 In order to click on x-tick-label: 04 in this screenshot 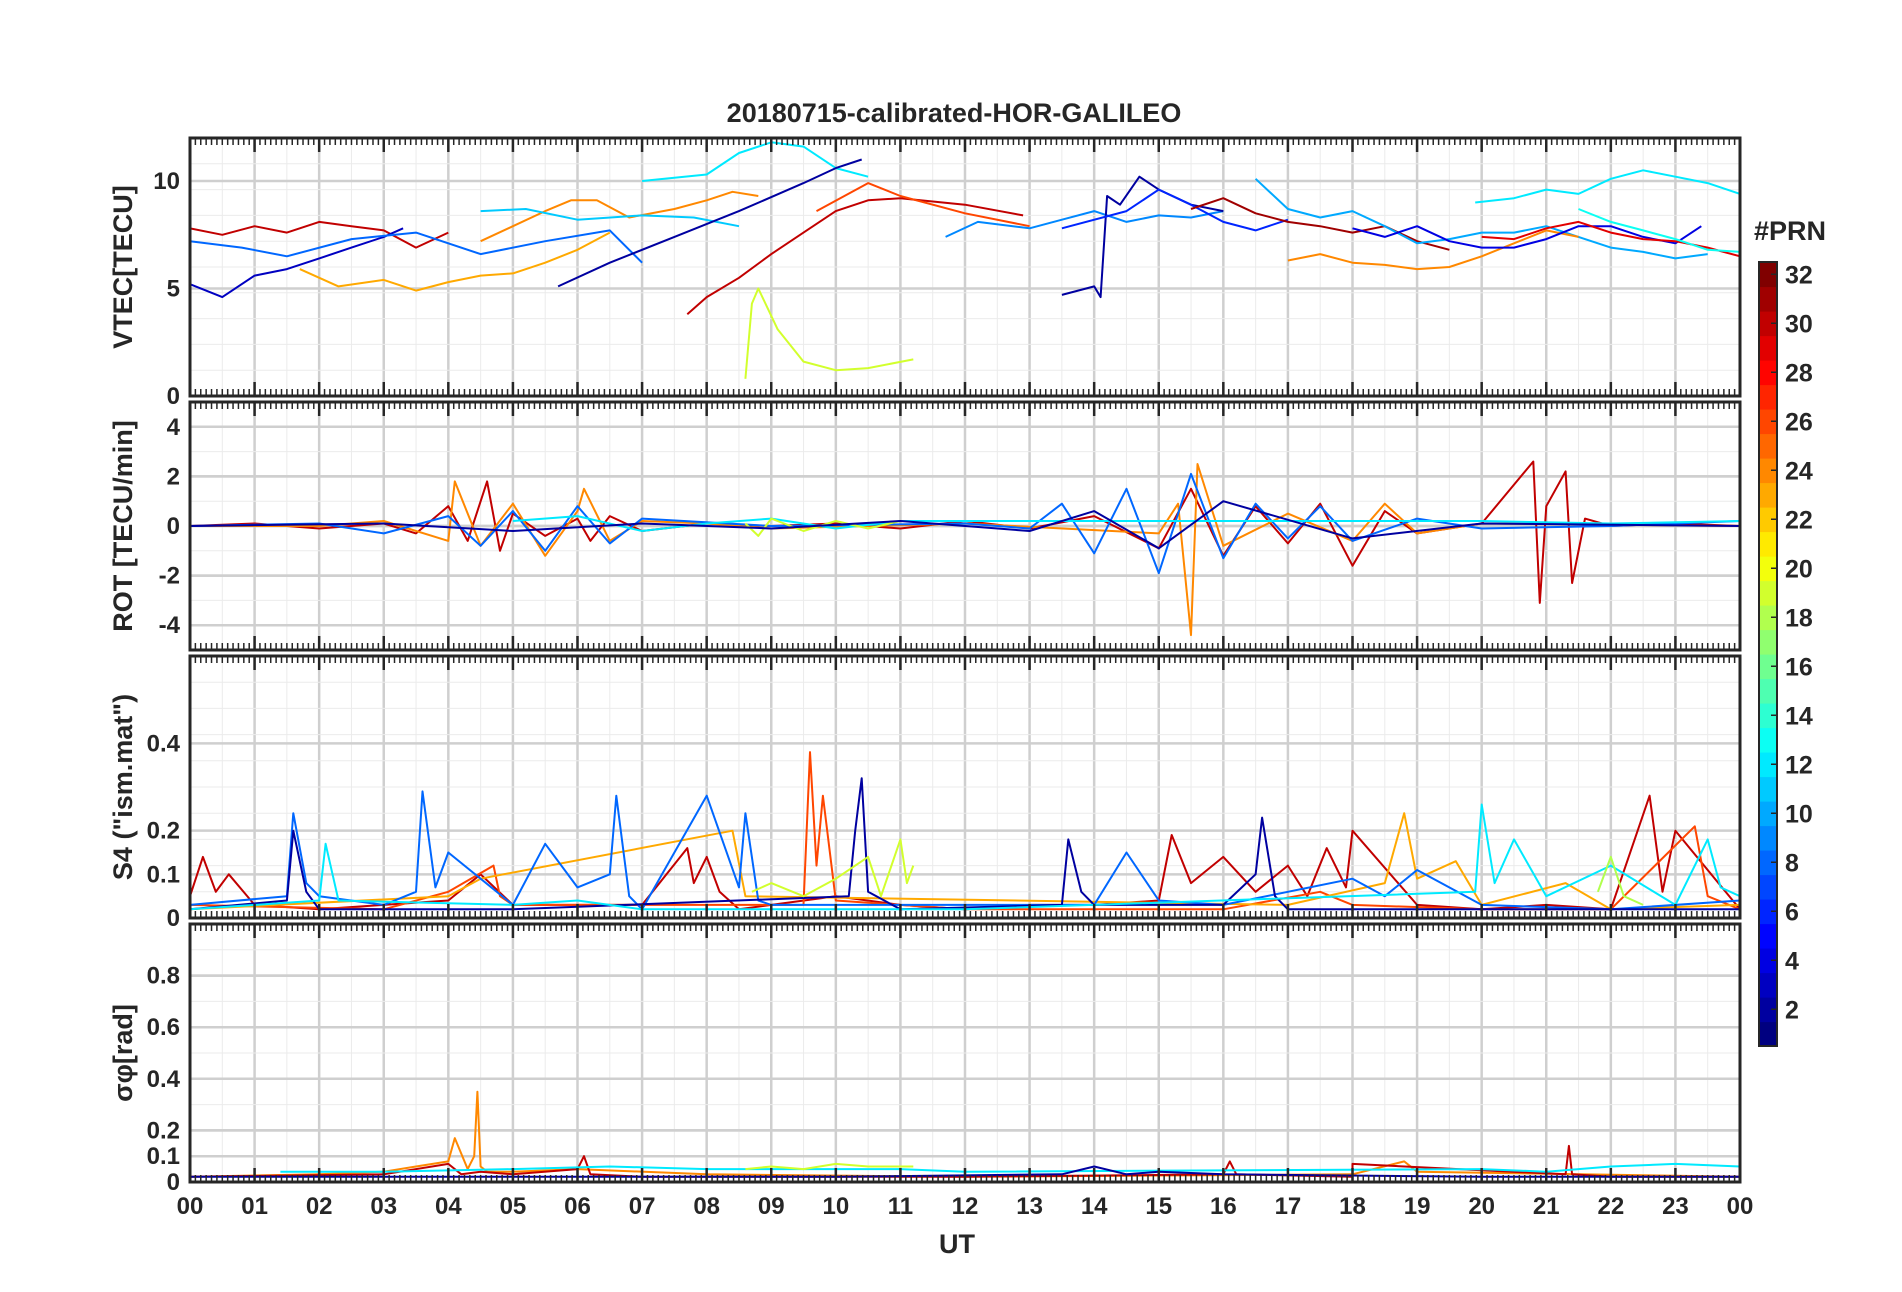, I will do `click(448, 1206)`.